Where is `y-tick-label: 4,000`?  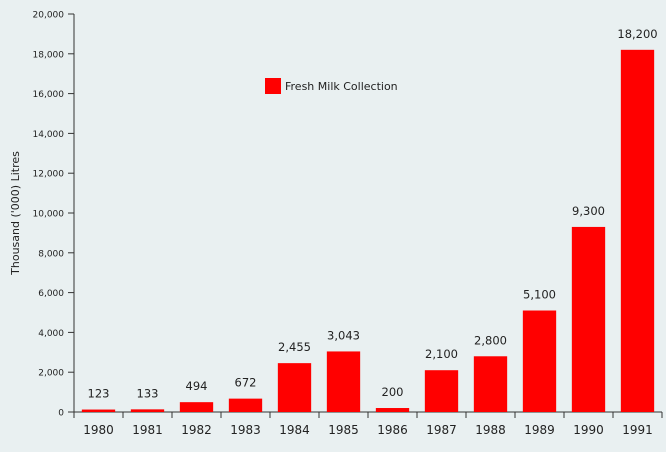 y-tick-label: 4,000 is located at coordinates (51, 334).